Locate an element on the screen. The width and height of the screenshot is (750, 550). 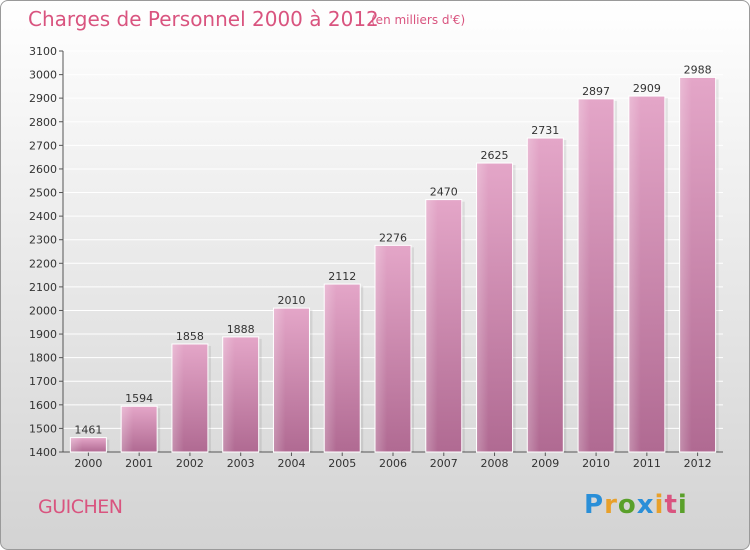
y-tick-label: 2100 is located at coordinates (43, 287).